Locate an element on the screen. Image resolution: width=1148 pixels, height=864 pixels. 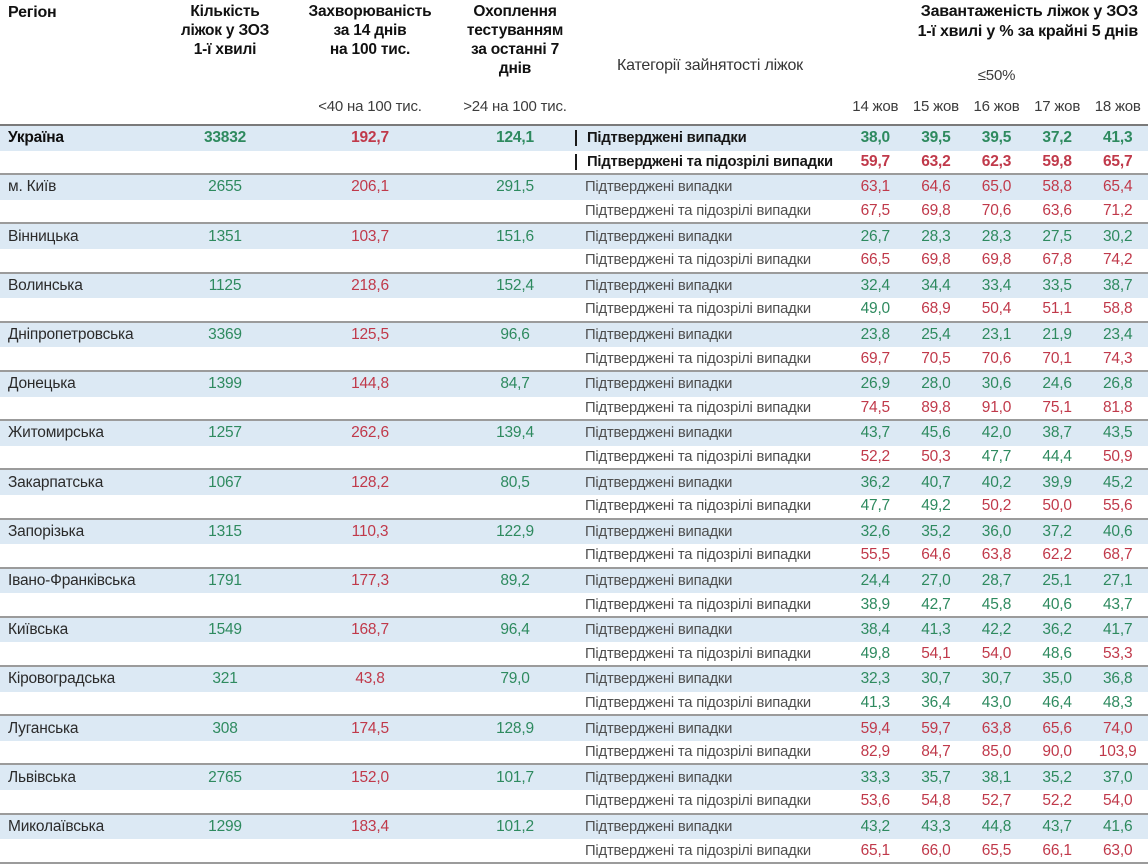
occupancy-value: 103,9 is located at coordinates (1117, 752).